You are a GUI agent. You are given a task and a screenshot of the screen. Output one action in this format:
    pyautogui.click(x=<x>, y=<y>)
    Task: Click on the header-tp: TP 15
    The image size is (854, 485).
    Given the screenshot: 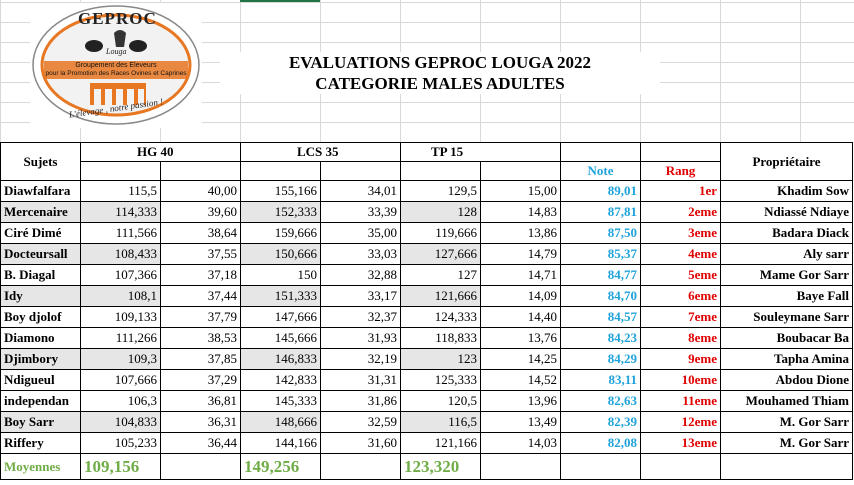 What is the action you would take?
    pyautogui.click(x=480, y=152)
    